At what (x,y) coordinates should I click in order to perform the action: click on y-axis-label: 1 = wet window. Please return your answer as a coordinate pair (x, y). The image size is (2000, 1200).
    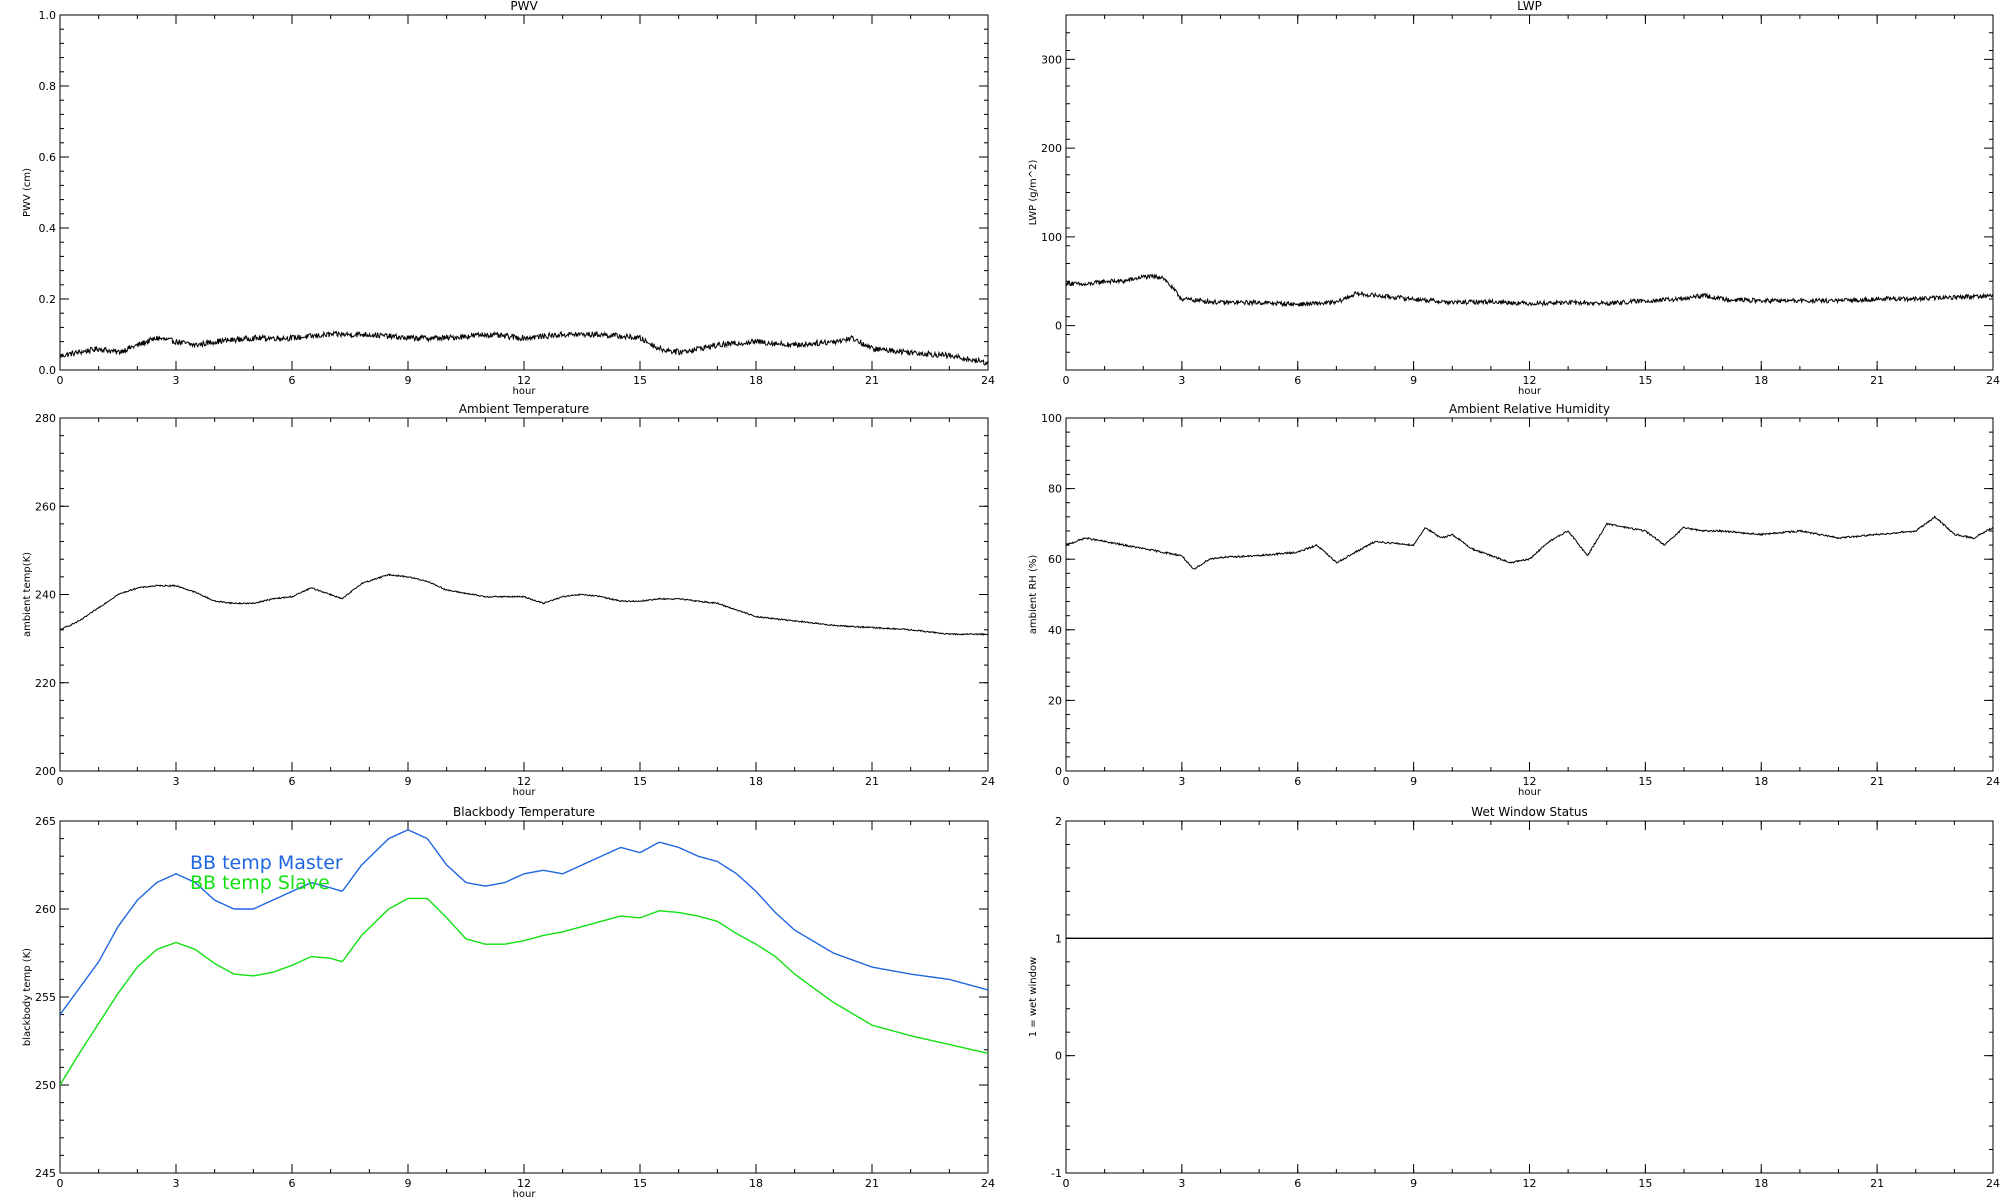
    Looking at the image, I should click on (1033, 997).